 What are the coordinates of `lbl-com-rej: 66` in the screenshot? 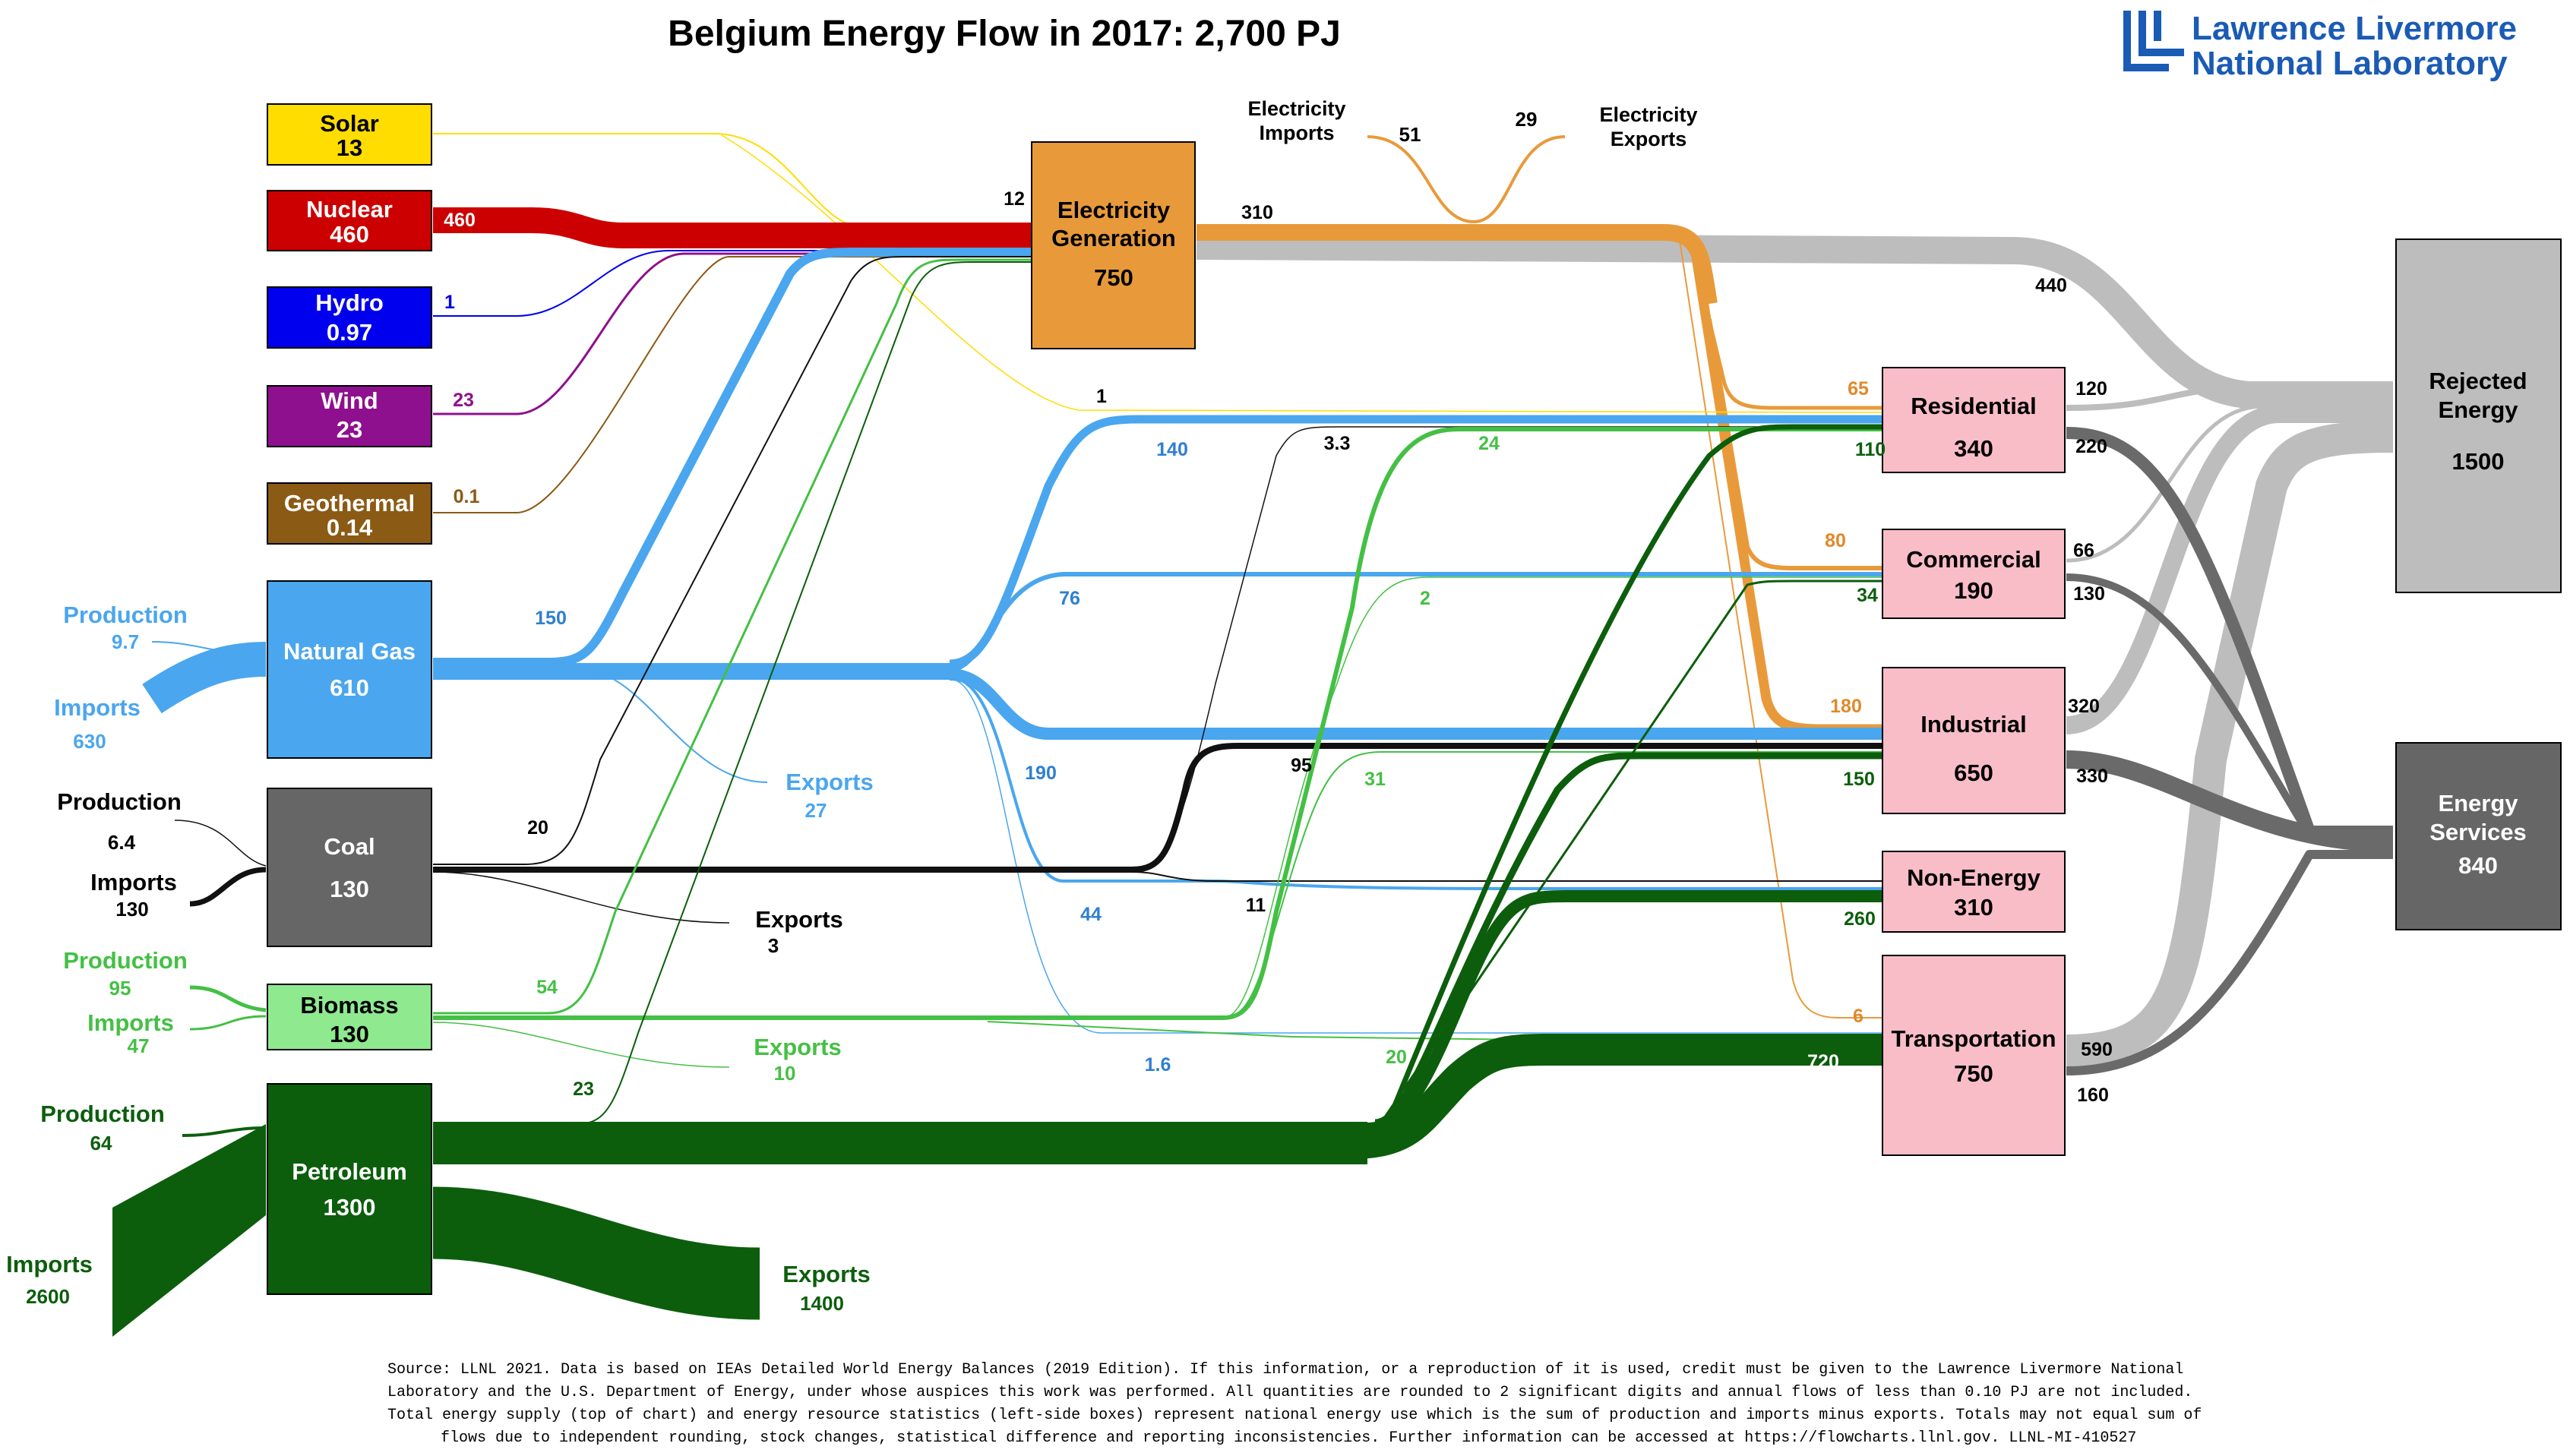 It's located at (2083, 550).